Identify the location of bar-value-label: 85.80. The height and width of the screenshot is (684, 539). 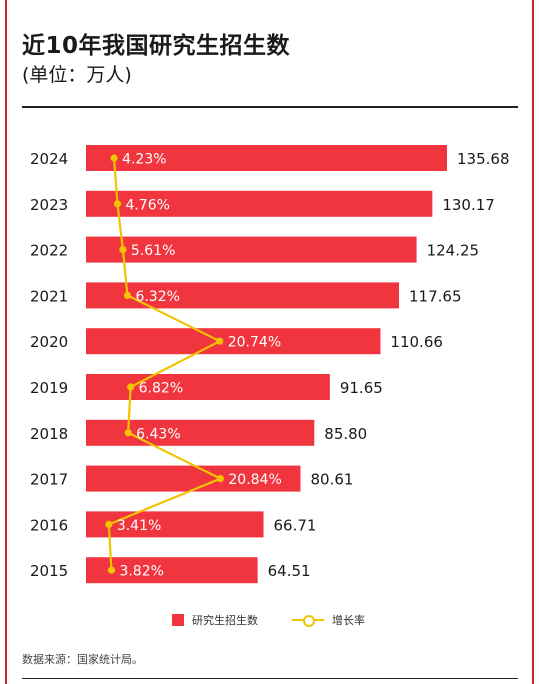
(345, 434).